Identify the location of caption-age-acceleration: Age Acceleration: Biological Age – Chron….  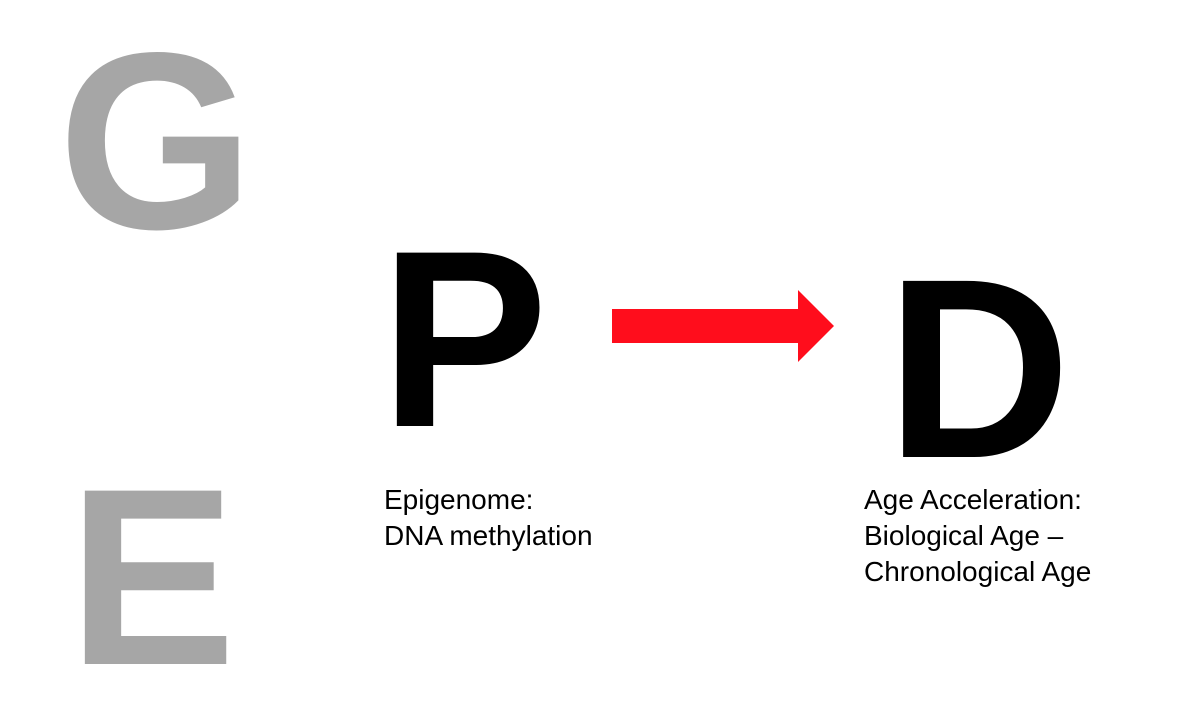
(977, 536).